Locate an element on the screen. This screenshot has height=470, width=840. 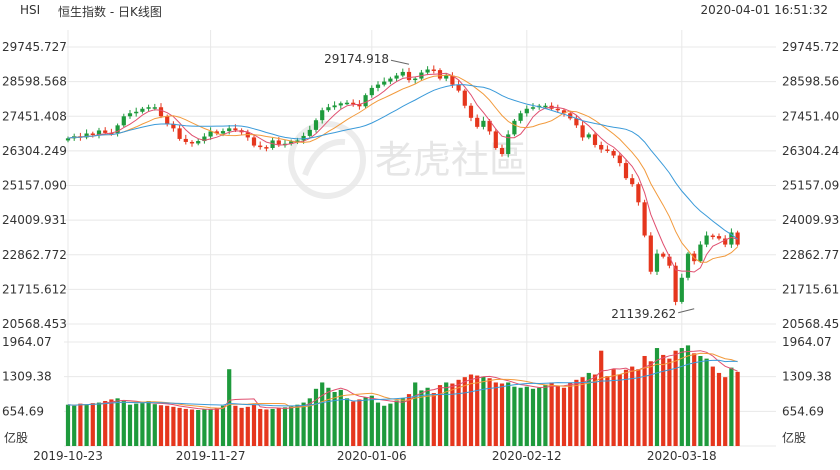
price-tick-left: 28598.568 is located at coordinates (34, 82).